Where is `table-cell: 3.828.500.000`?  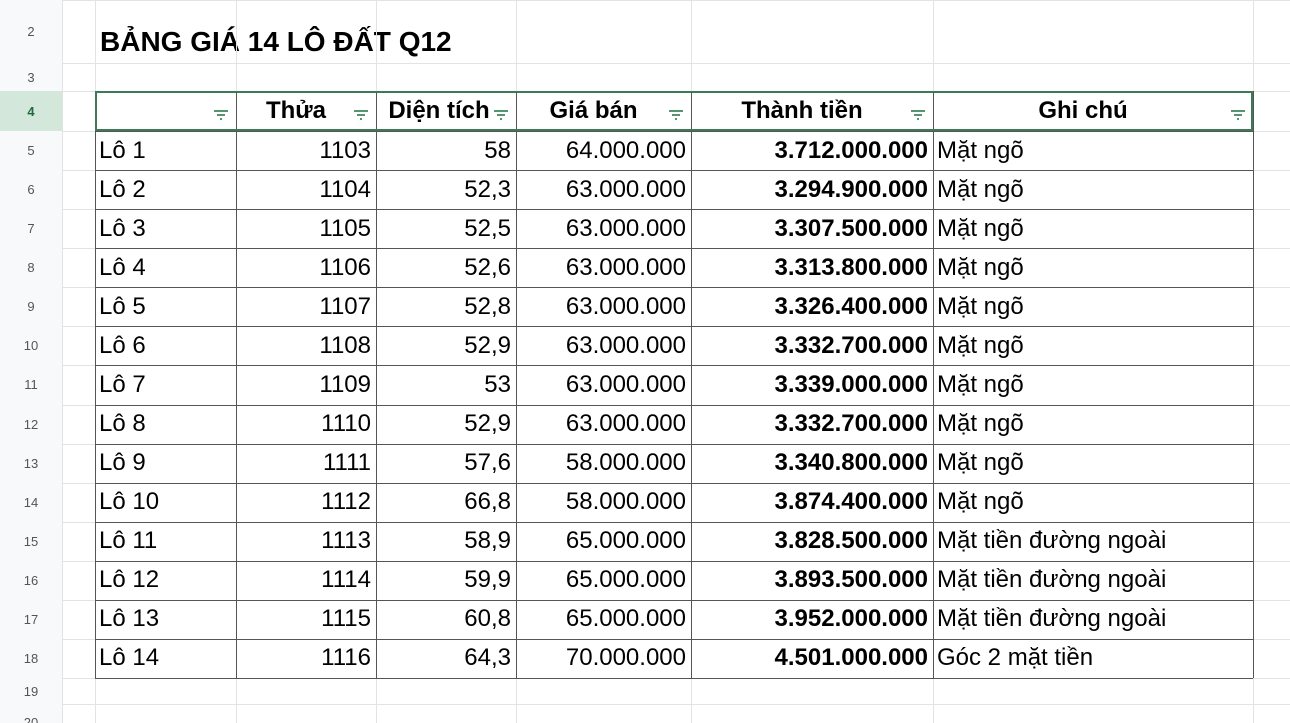 table-cell: 3.828.500.000 is located at coordinates (851, 541).